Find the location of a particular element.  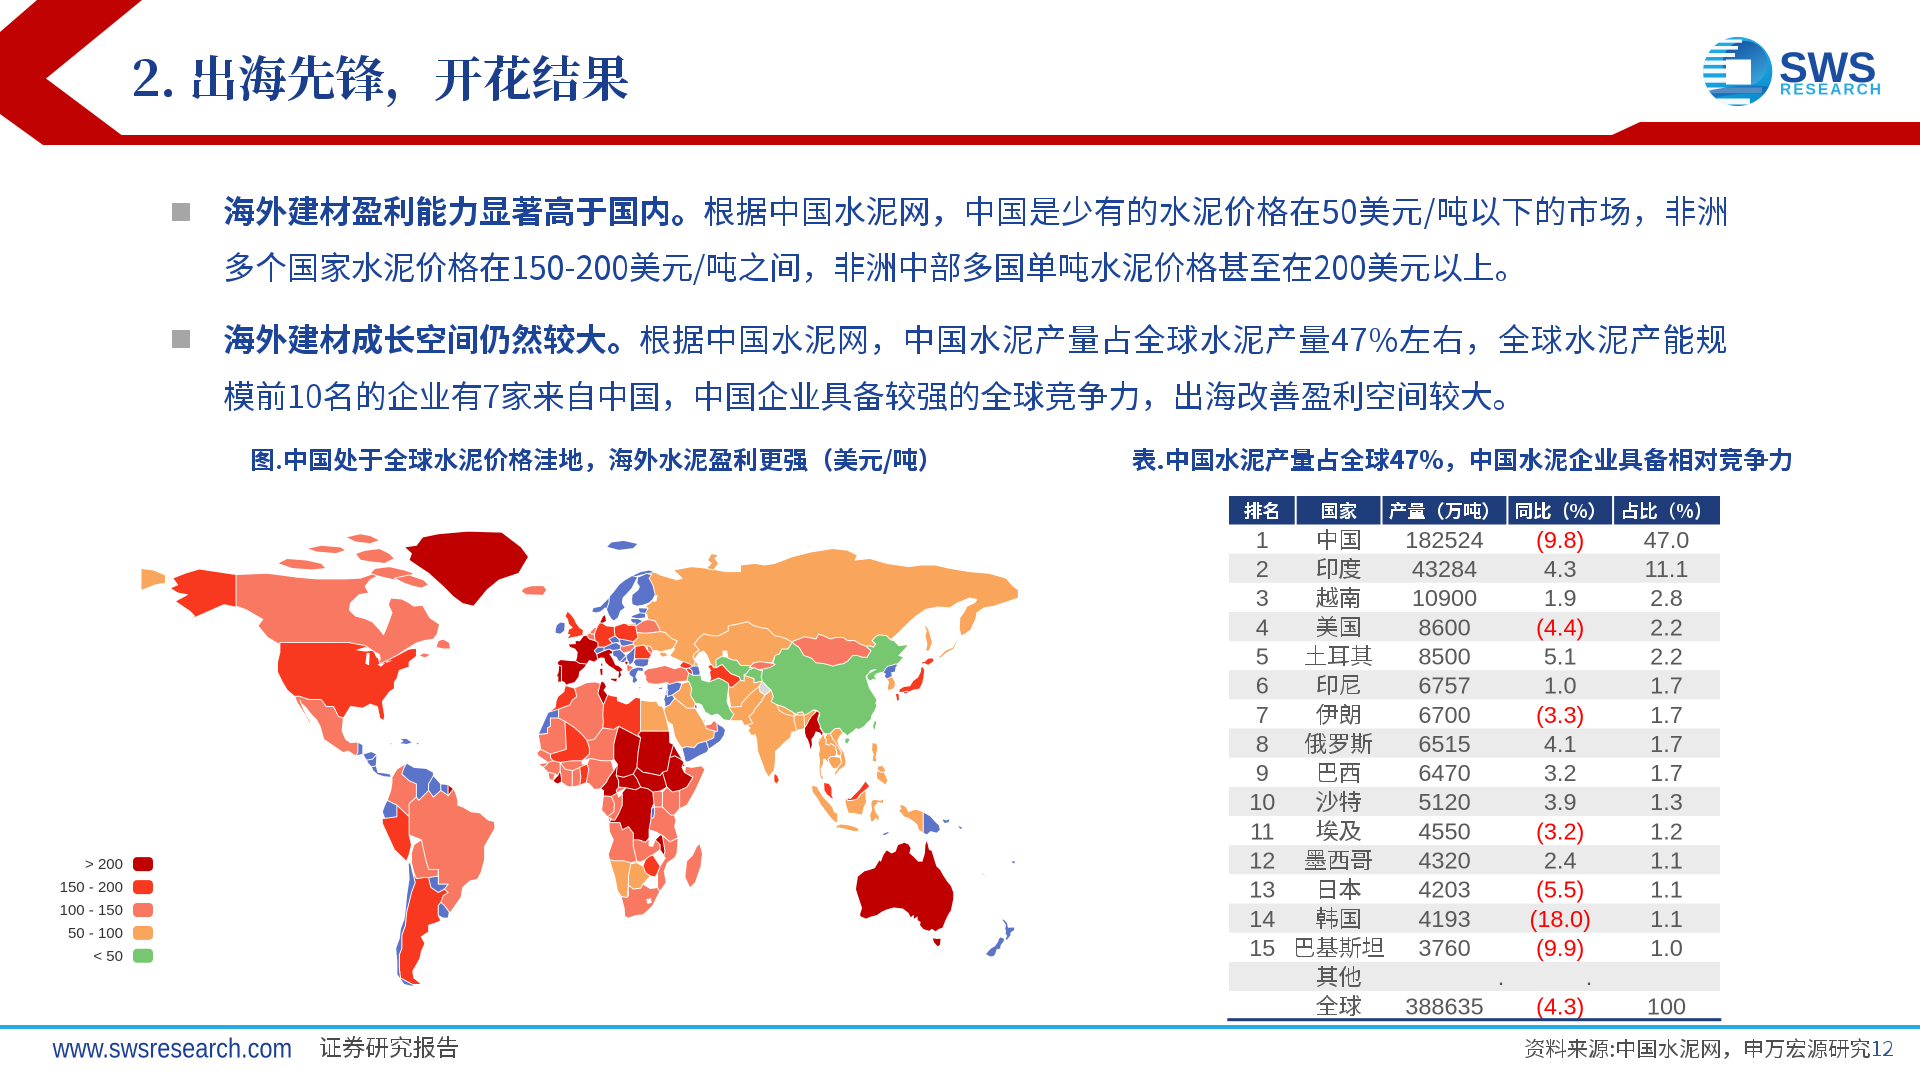

svg-text: 12 is located at coordinates (1262, 861).